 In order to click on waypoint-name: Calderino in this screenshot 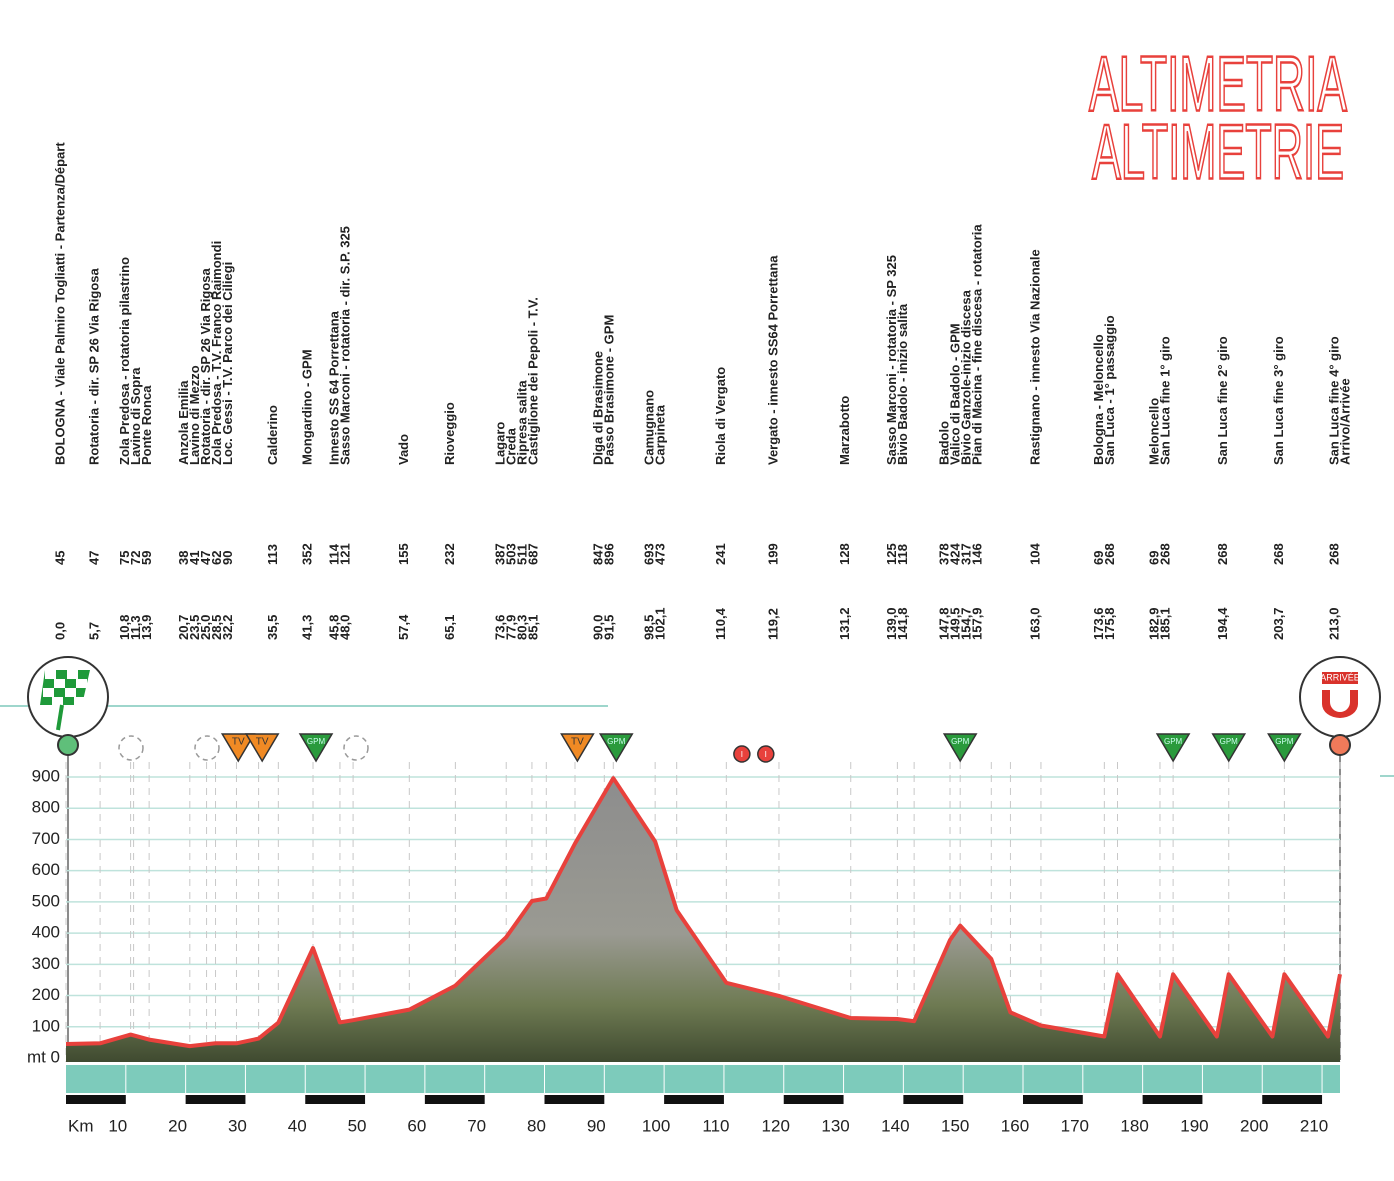, I will do `click(272, 435)`.